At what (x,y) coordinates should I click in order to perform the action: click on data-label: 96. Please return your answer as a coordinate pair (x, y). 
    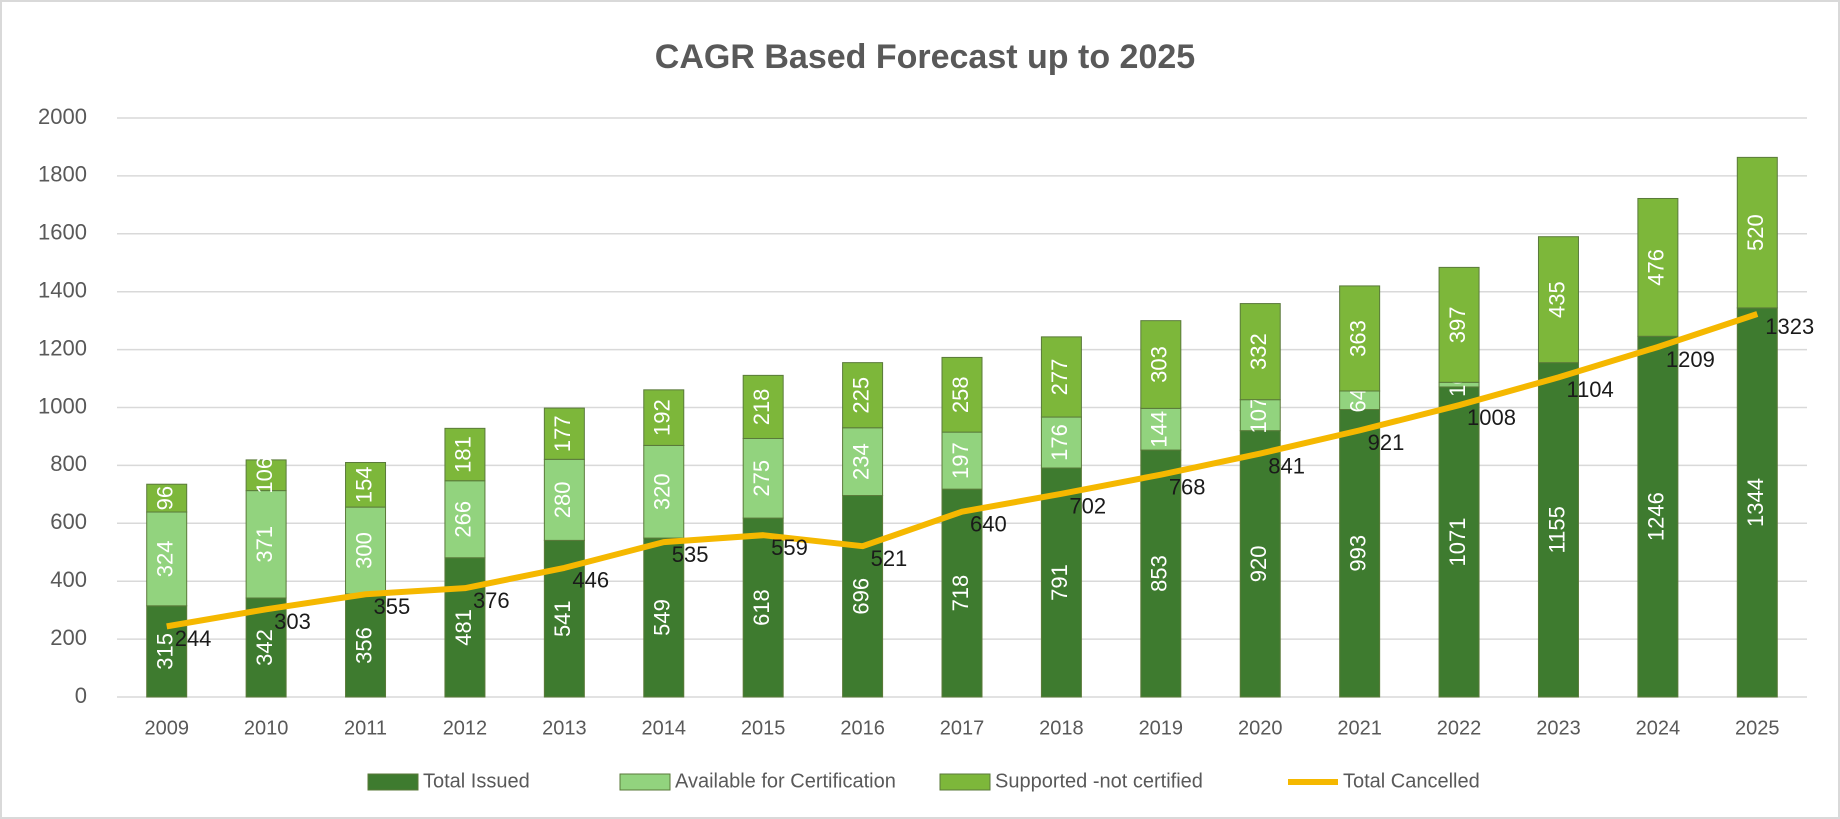
    Looking at the image, I should click on (165, 498).